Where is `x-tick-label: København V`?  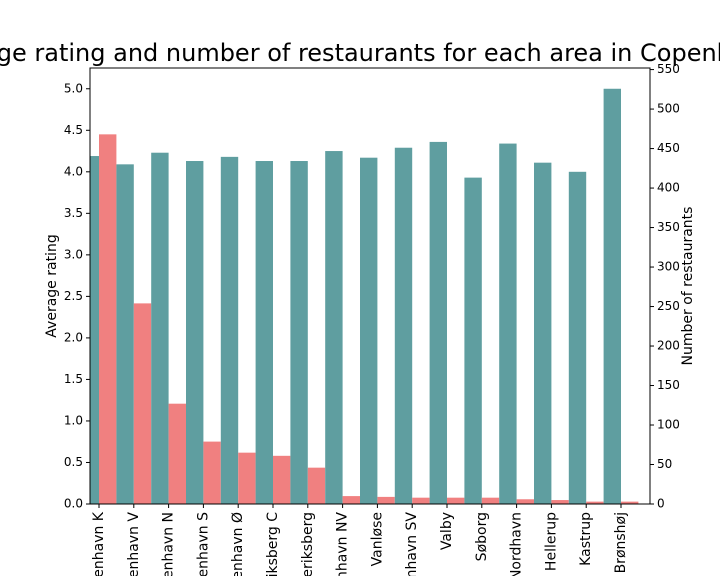 x-tick-label: København V is located at coordinates (134, 544).